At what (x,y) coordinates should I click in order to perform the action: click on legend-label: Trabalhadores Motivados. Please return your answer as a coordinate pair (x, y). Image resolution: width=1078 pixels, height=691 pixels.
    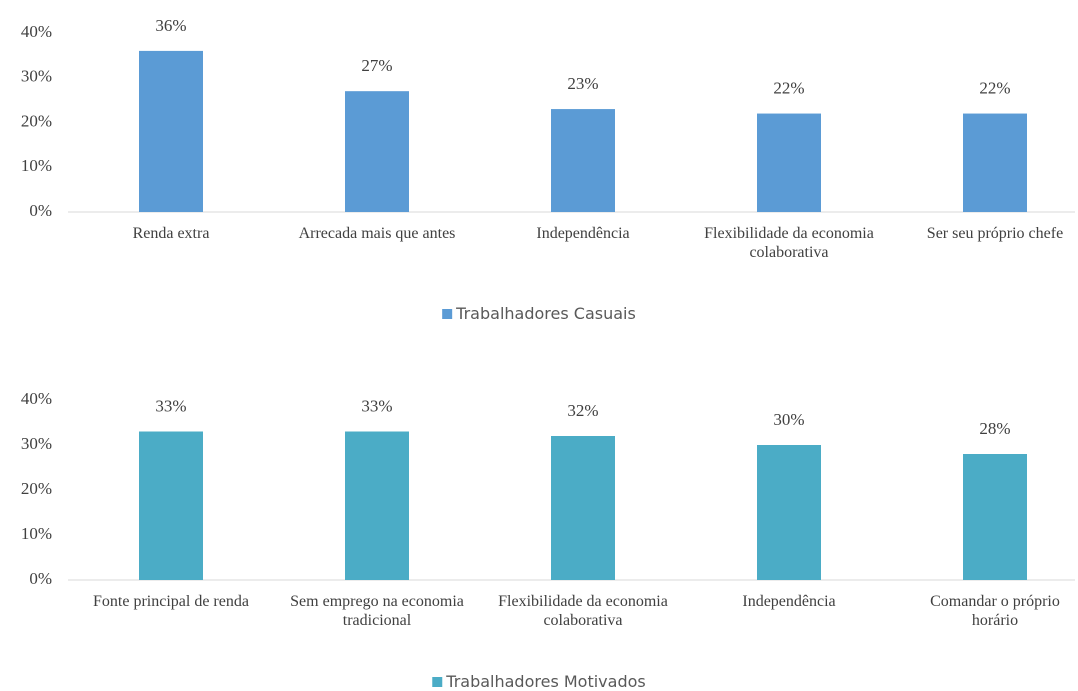
    Looking at the image, I should click on (546, 681).